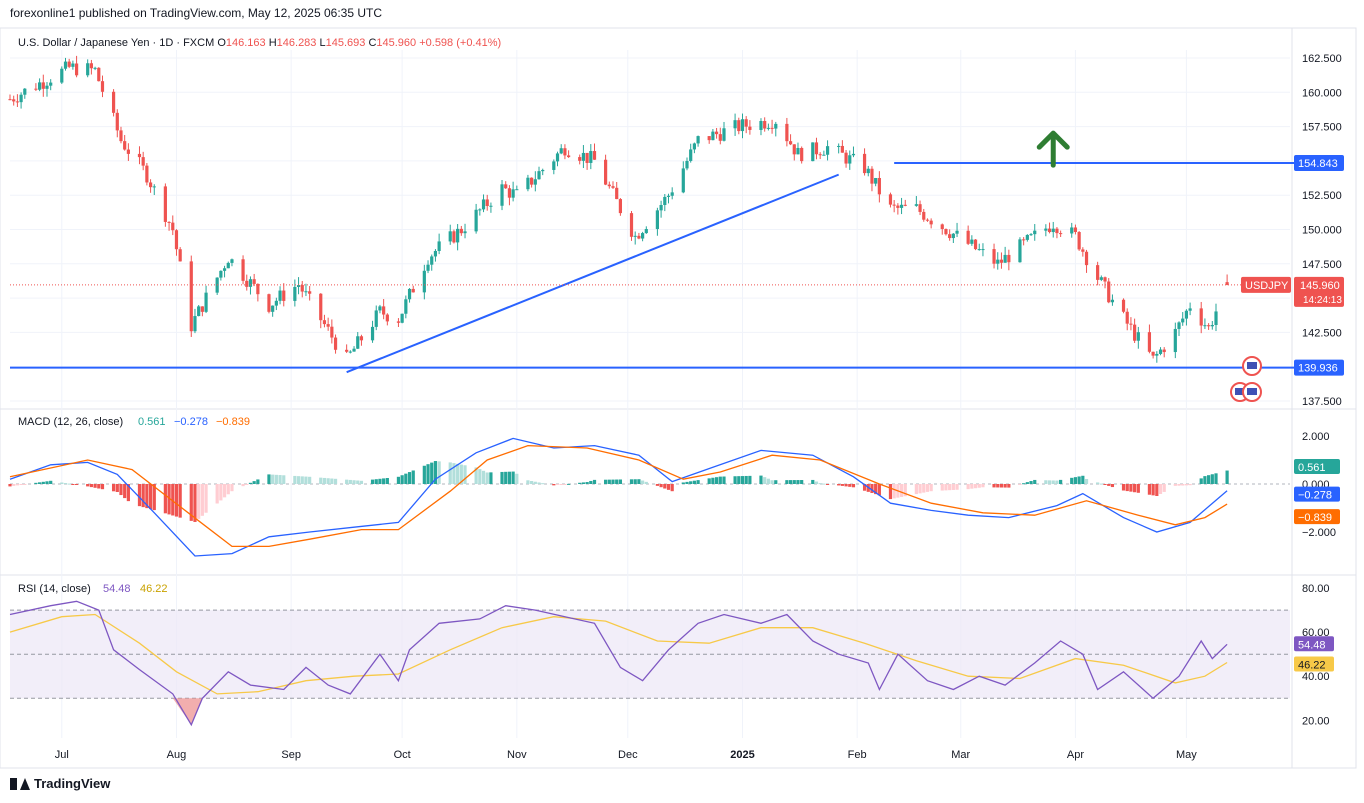 Image resolution: width=1364 pixels, height=803 pixels. Describe the element at coordinates (857, 755) in the screenshot. I see `x-tick-label: Feb` at that location.